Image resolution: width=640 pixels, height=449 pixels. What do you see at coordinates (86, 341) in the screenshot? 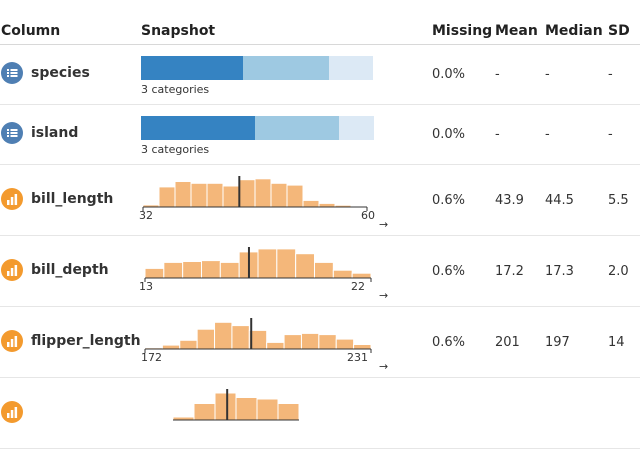
I see `column-name: flipper_length` at bounding box center [86, 341].